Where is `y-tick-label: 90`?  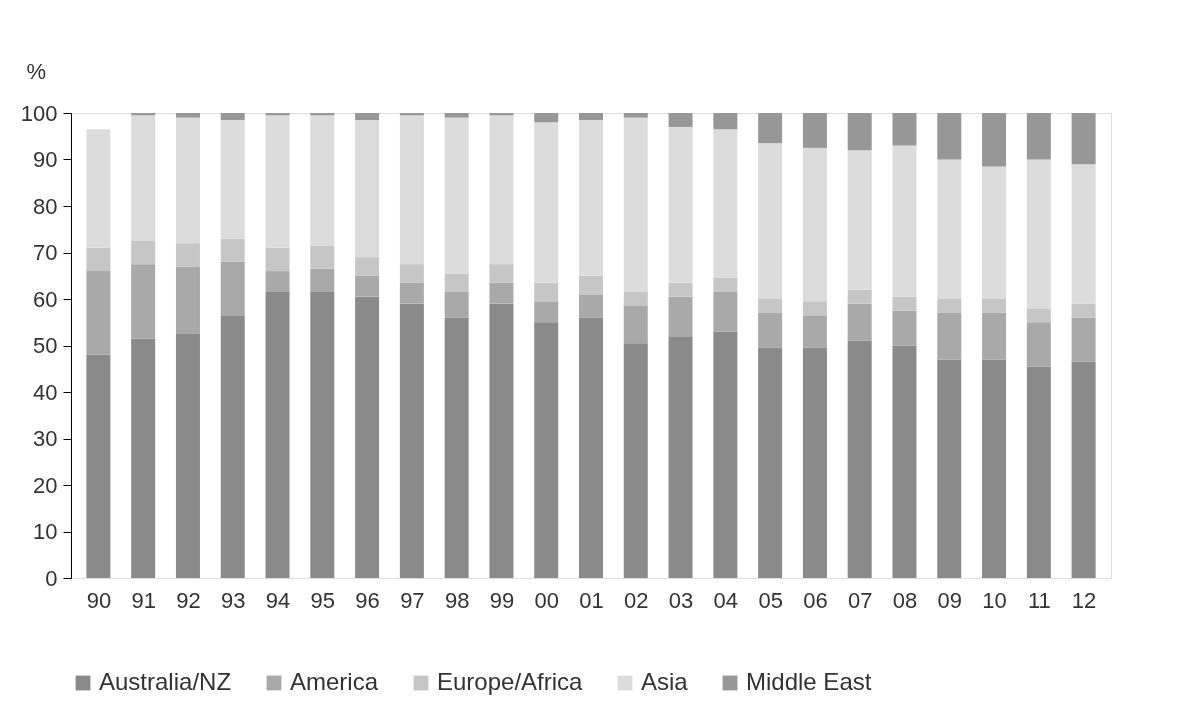 y-tick-label: 90 is located at coordinates (45, 159).